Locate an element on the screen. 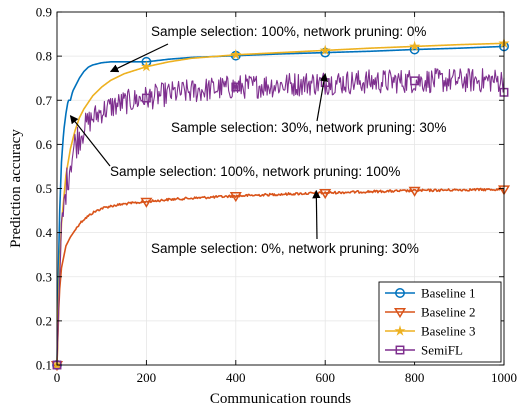  y-tick-label: 0.2 is located at coordinates (44, 320).